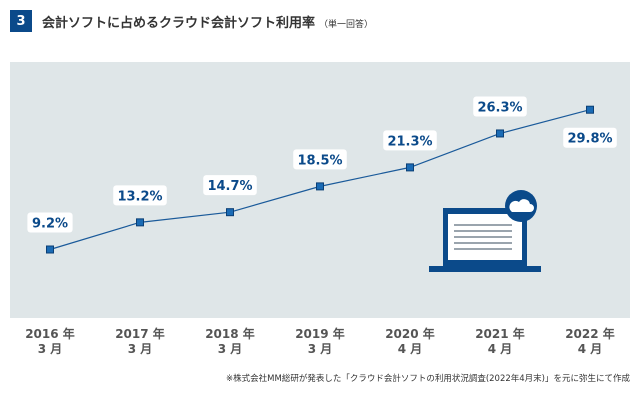 This screenshot has width=640, height=400. What do you see at coordinates (500, 333) in the screenshot?
I see `x-tick-year: 2021 年` at bounding box center [500, 333].